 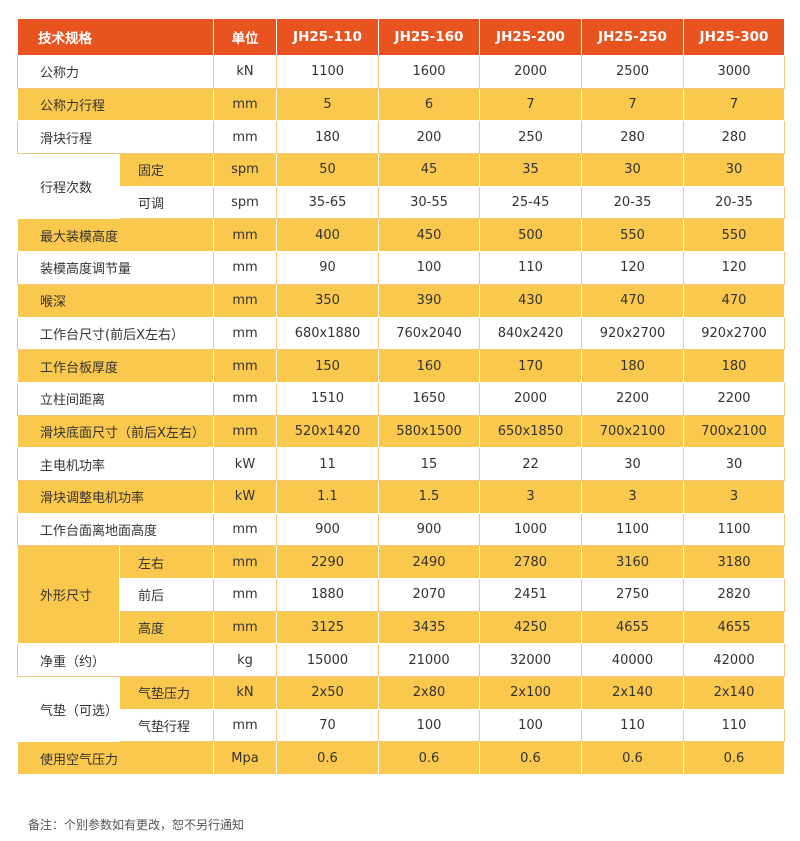 I want to click on value-cell: 200, so click(x=429, y=137).